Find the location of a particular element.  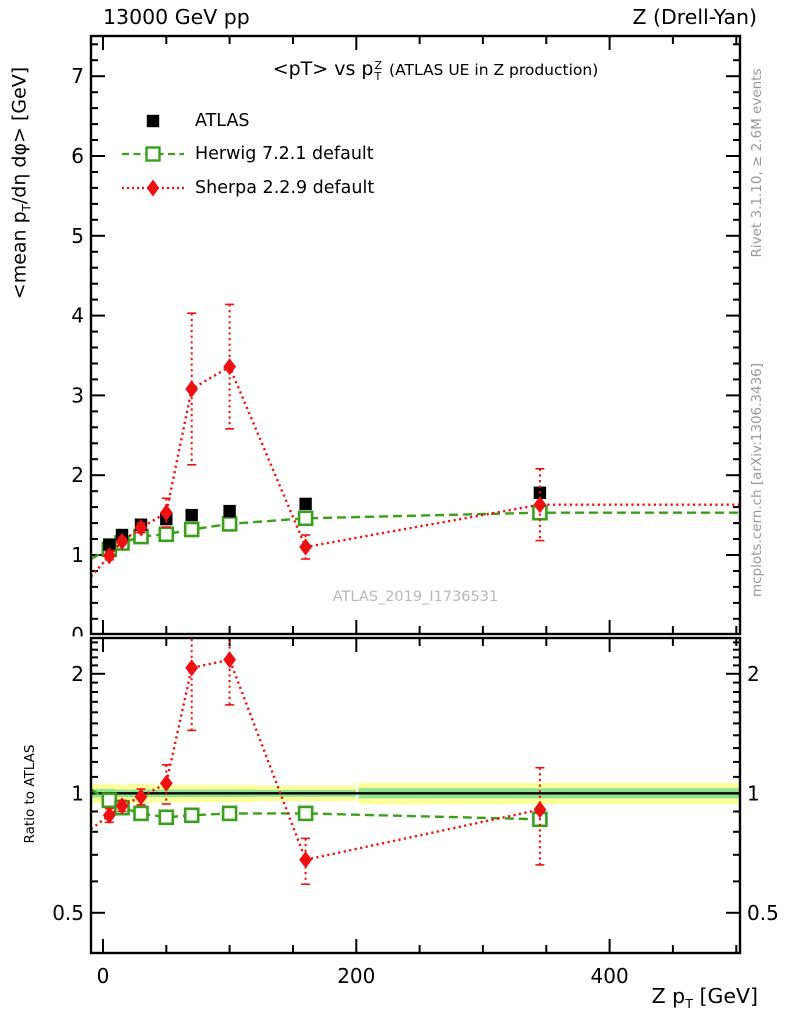

plot-title-paren: (ATLAS UE in Z production) is located at coordinates (494, 70).